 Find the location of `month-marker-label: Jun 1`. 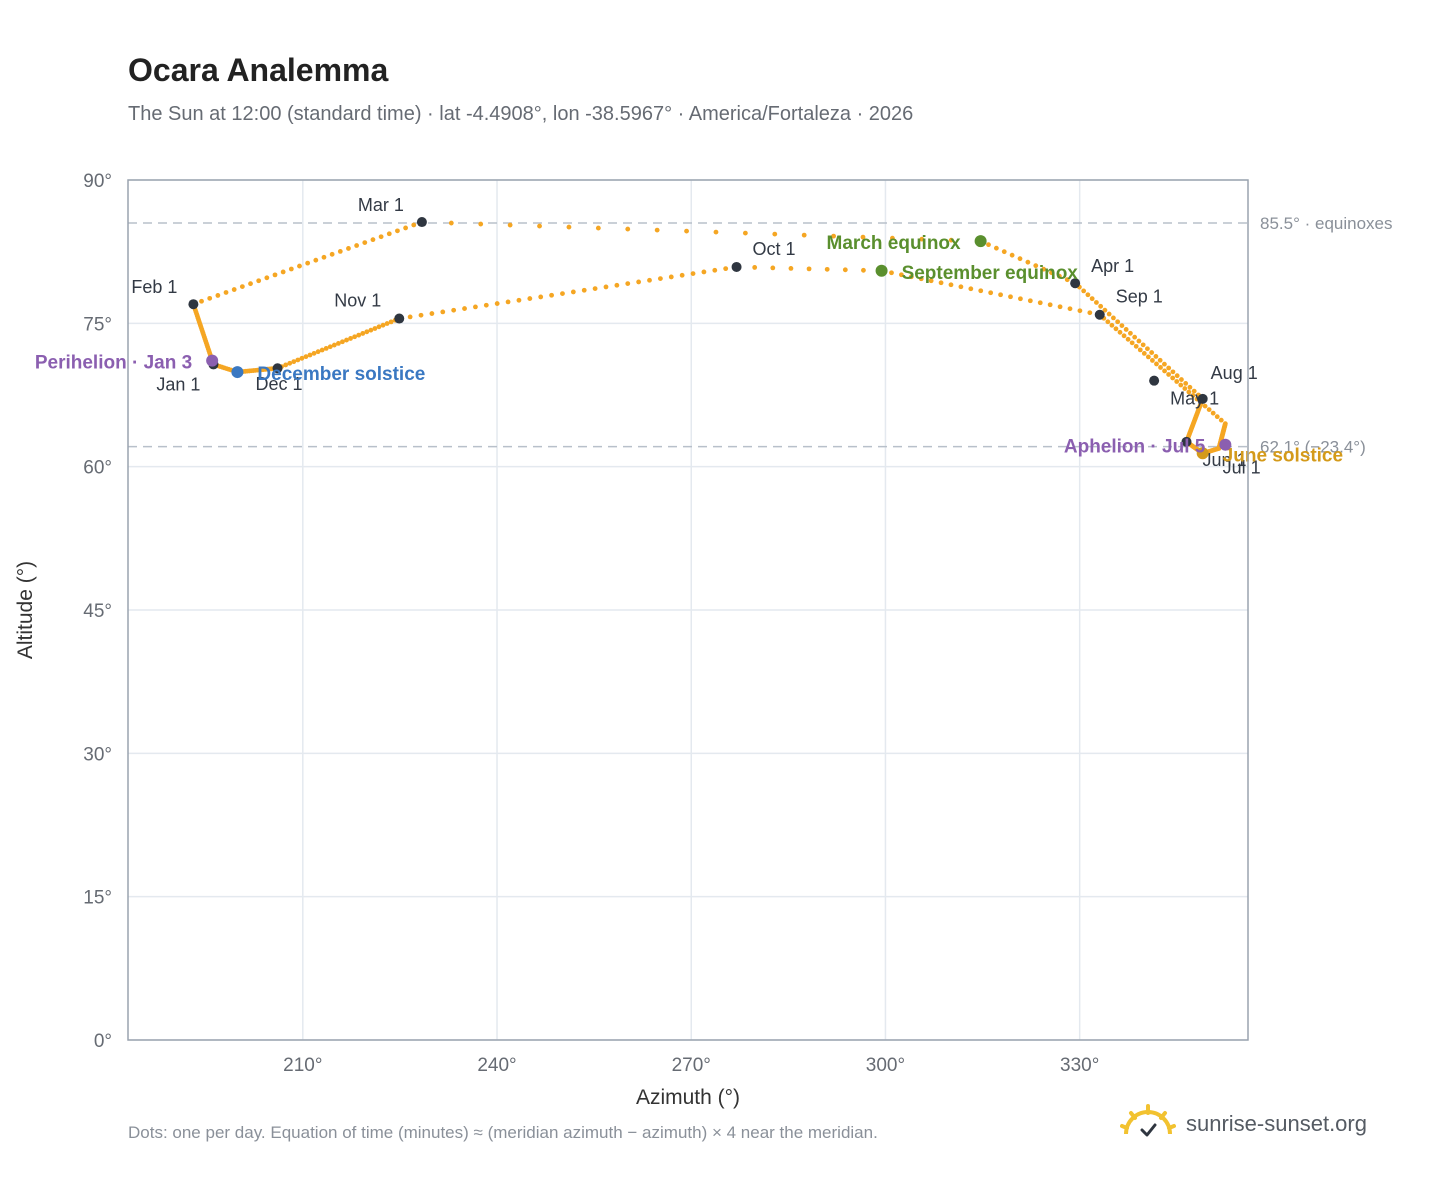

month-marker-label: Jun 1 is located at coordinates (1224, 460).